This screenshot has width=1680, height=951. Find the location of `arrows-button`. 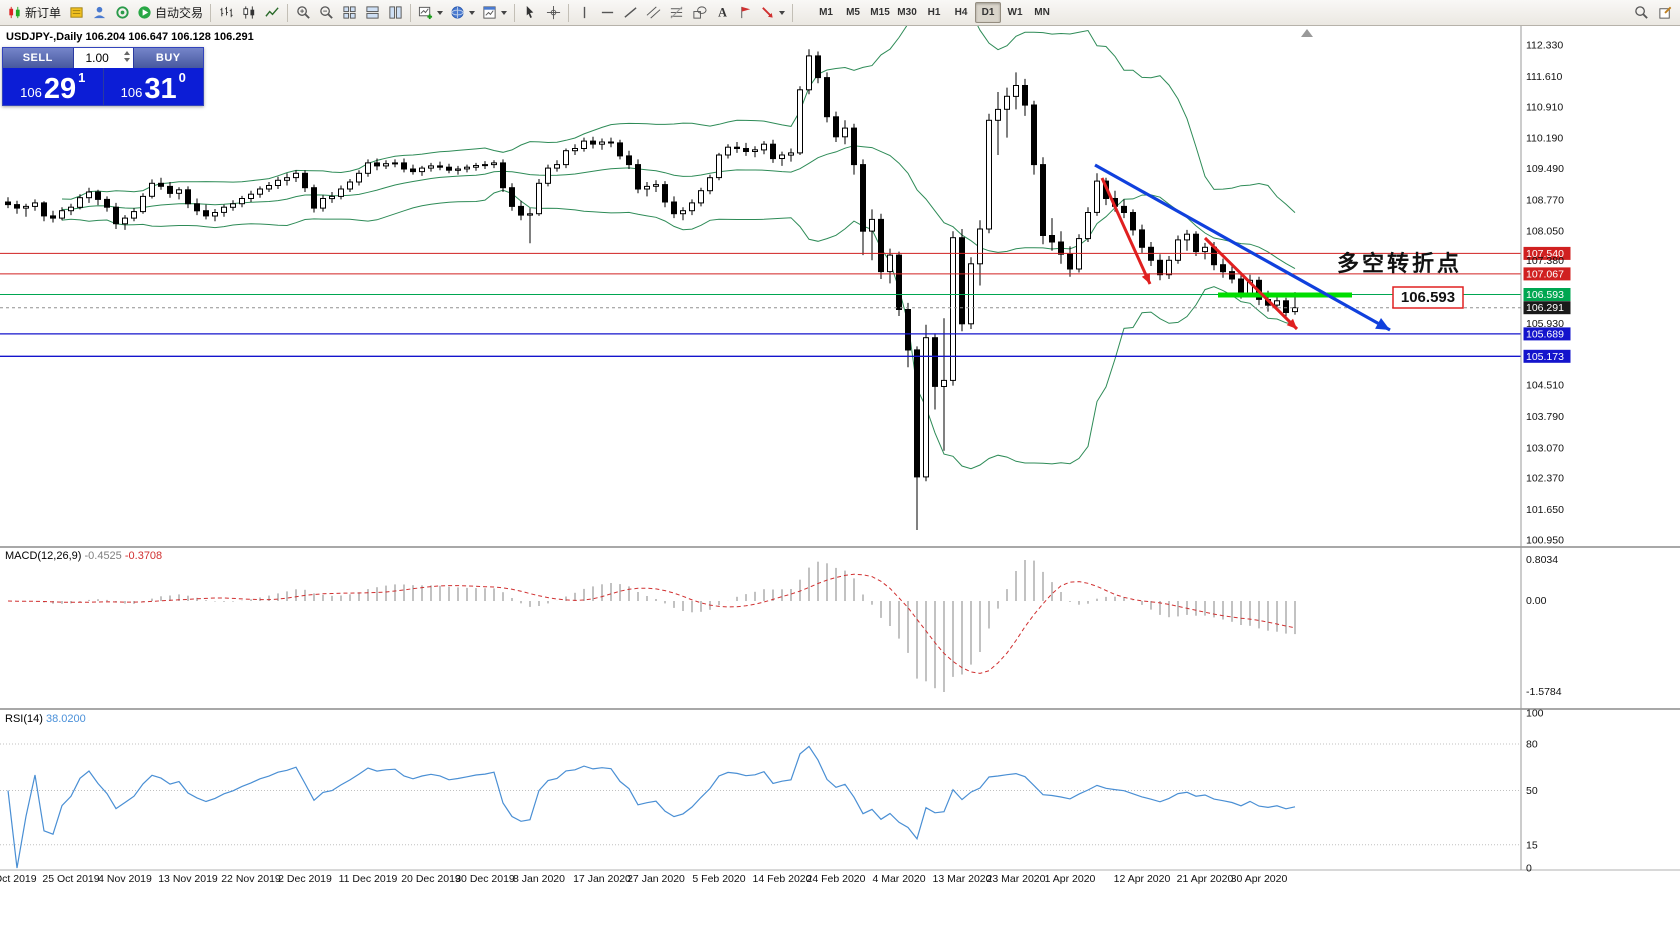

arrows-button is located at coordinates (772, 12).